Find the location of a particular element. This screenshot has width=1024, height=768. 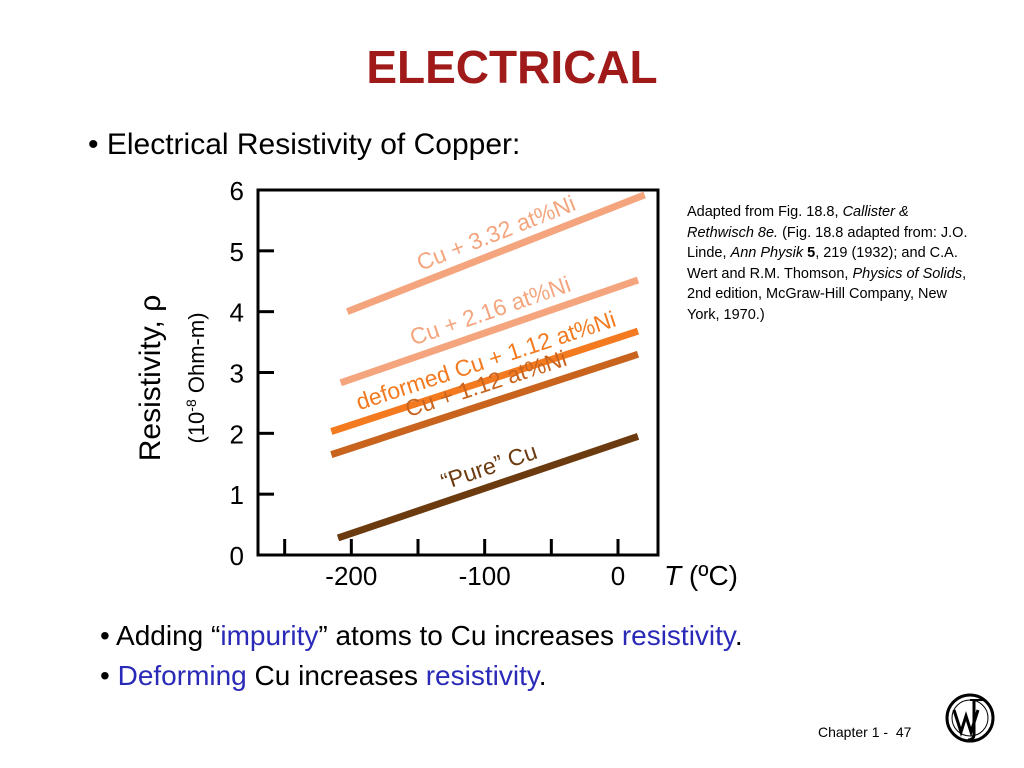

x-tick-label: -200 is located at coordinates (351, 576).